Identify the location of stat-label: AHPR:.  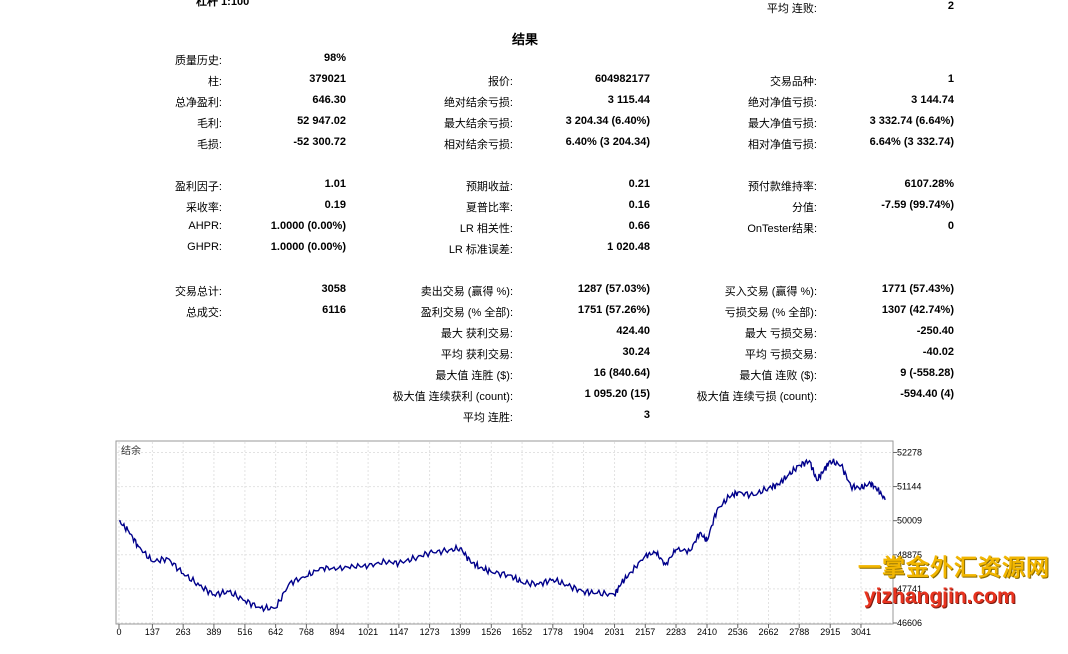
(205, 226).